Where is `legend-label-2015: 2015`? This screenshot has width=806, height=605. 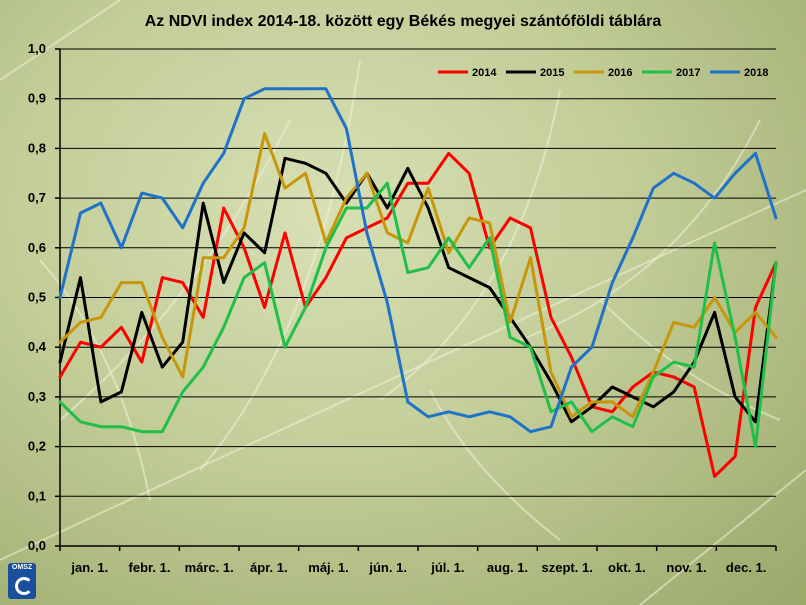 legend-label-2015: 2015 is located at coordinates (552, 73).